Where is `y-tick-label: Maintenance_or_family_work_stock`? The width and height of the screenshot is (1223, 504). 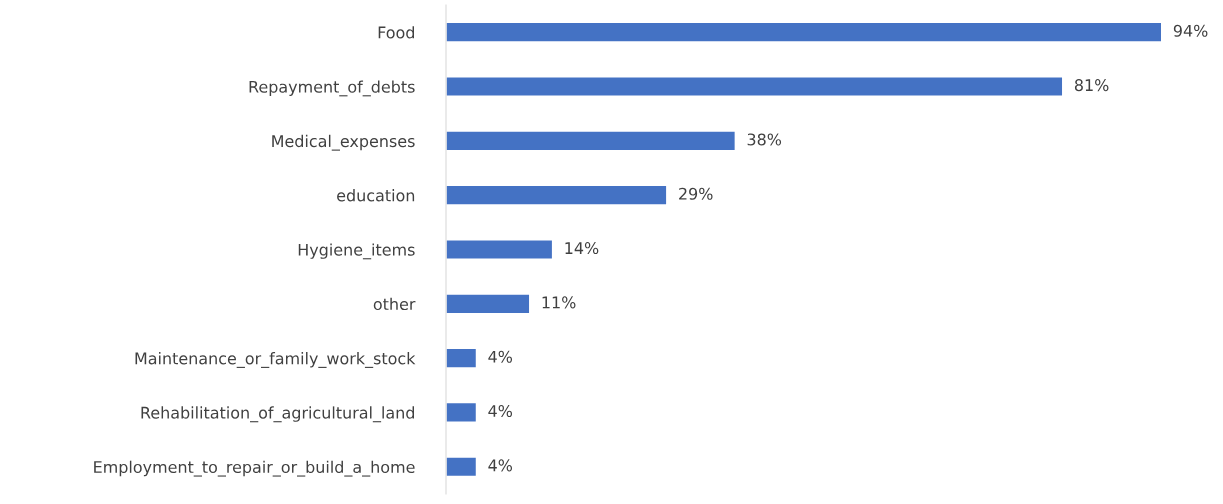 y-tick-label: Maintenance_or_family_work_stock is located at coordinates (275, 360).